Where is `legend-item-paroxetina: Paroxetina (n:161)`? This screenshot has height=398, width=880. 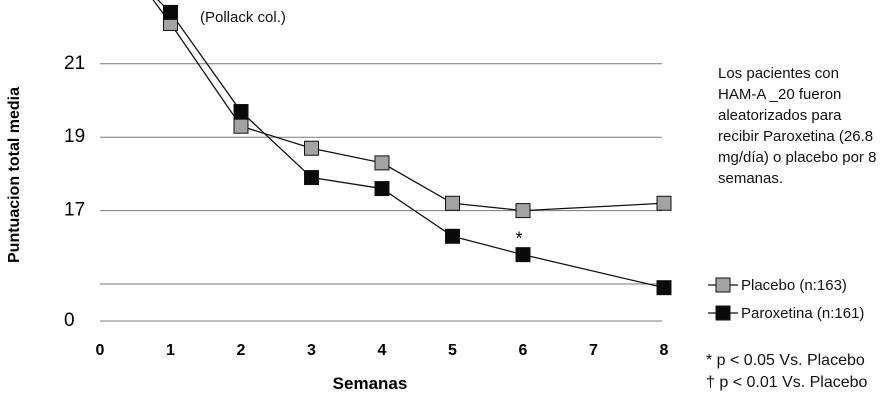 legend-item-paroxetina: Paroxetina (n:161) is located at coordinates (786, 313).